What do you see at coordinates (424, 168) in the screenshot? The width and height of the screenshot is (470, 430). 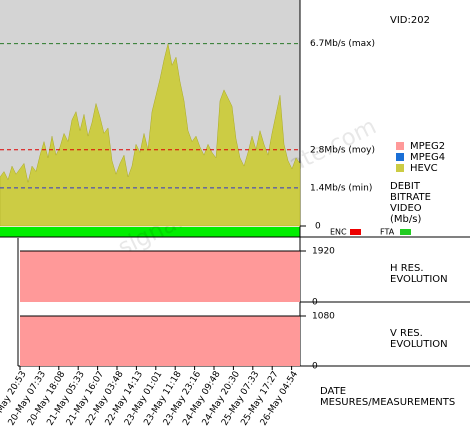 I see `legend-label: HEVC` at bounding box center [424, 168].